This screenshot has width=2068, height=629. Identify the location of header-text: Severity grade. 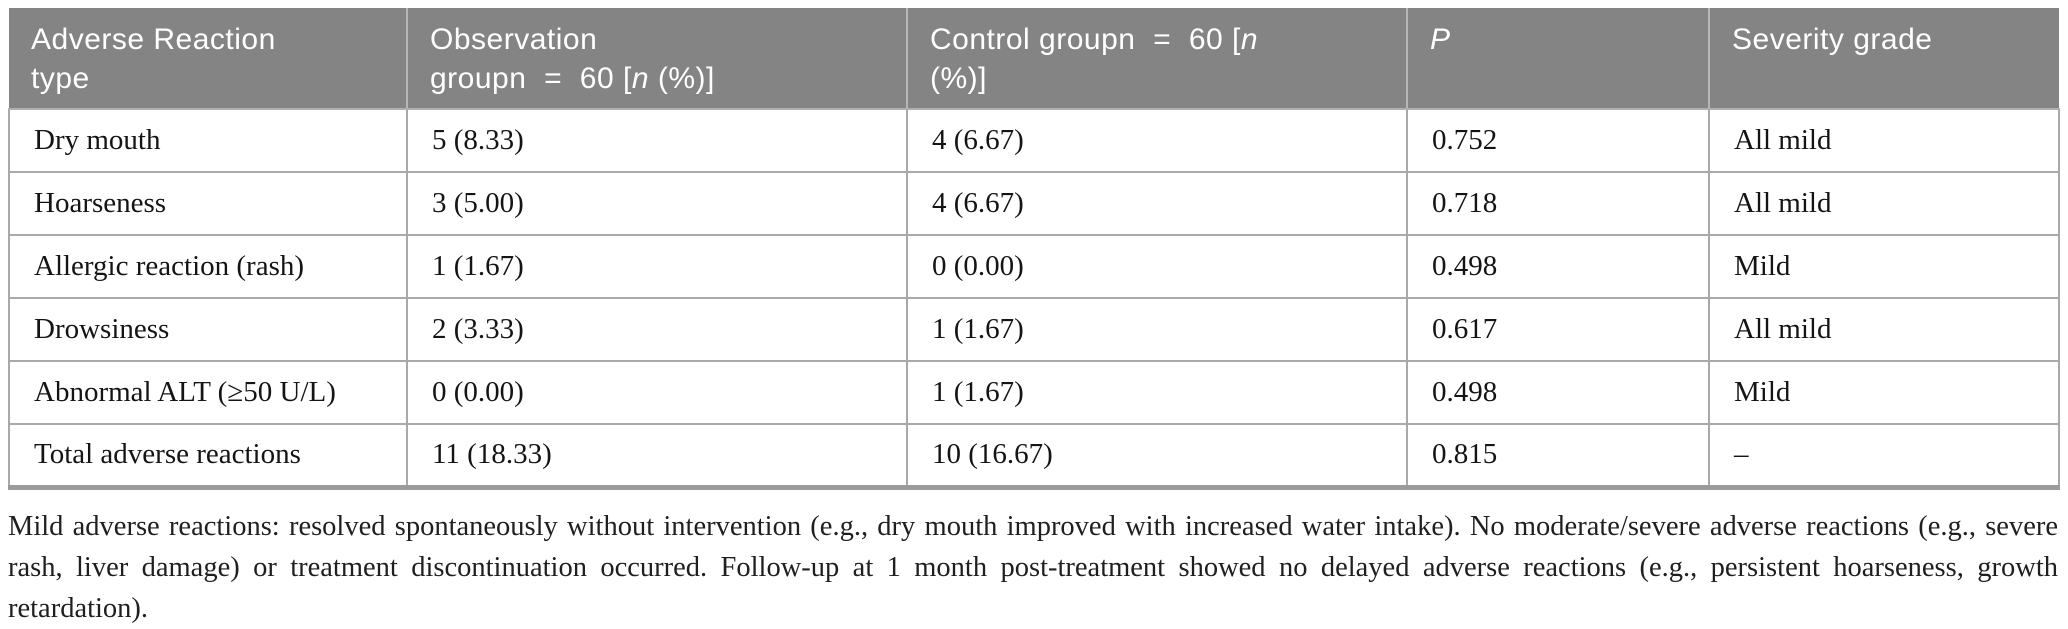
(1832, 39).